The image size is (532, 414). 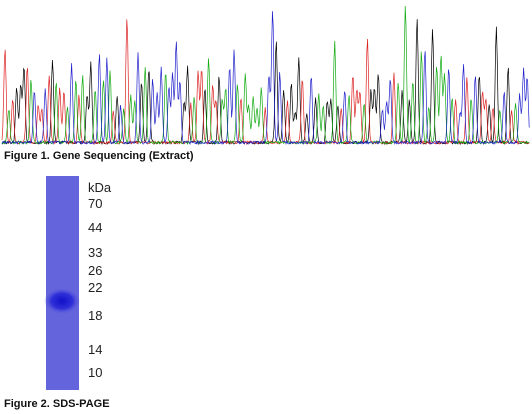 I want to click on marker-label: 18, so click(x=95, y=315).